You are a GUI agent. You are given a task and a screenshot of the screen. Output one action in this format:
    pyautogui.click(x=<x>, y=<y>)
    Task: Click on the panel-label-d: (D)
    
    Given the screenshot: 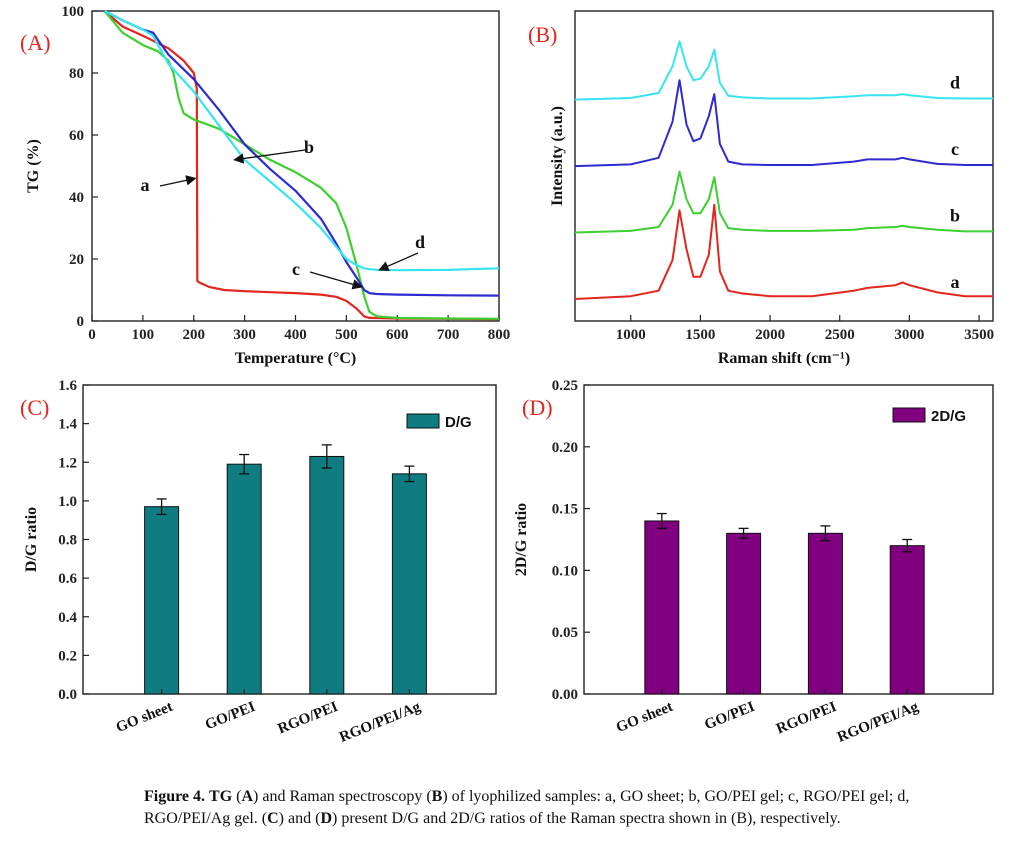 What is the action you would take?
    pyautogui.click(x=537, y=407)
    